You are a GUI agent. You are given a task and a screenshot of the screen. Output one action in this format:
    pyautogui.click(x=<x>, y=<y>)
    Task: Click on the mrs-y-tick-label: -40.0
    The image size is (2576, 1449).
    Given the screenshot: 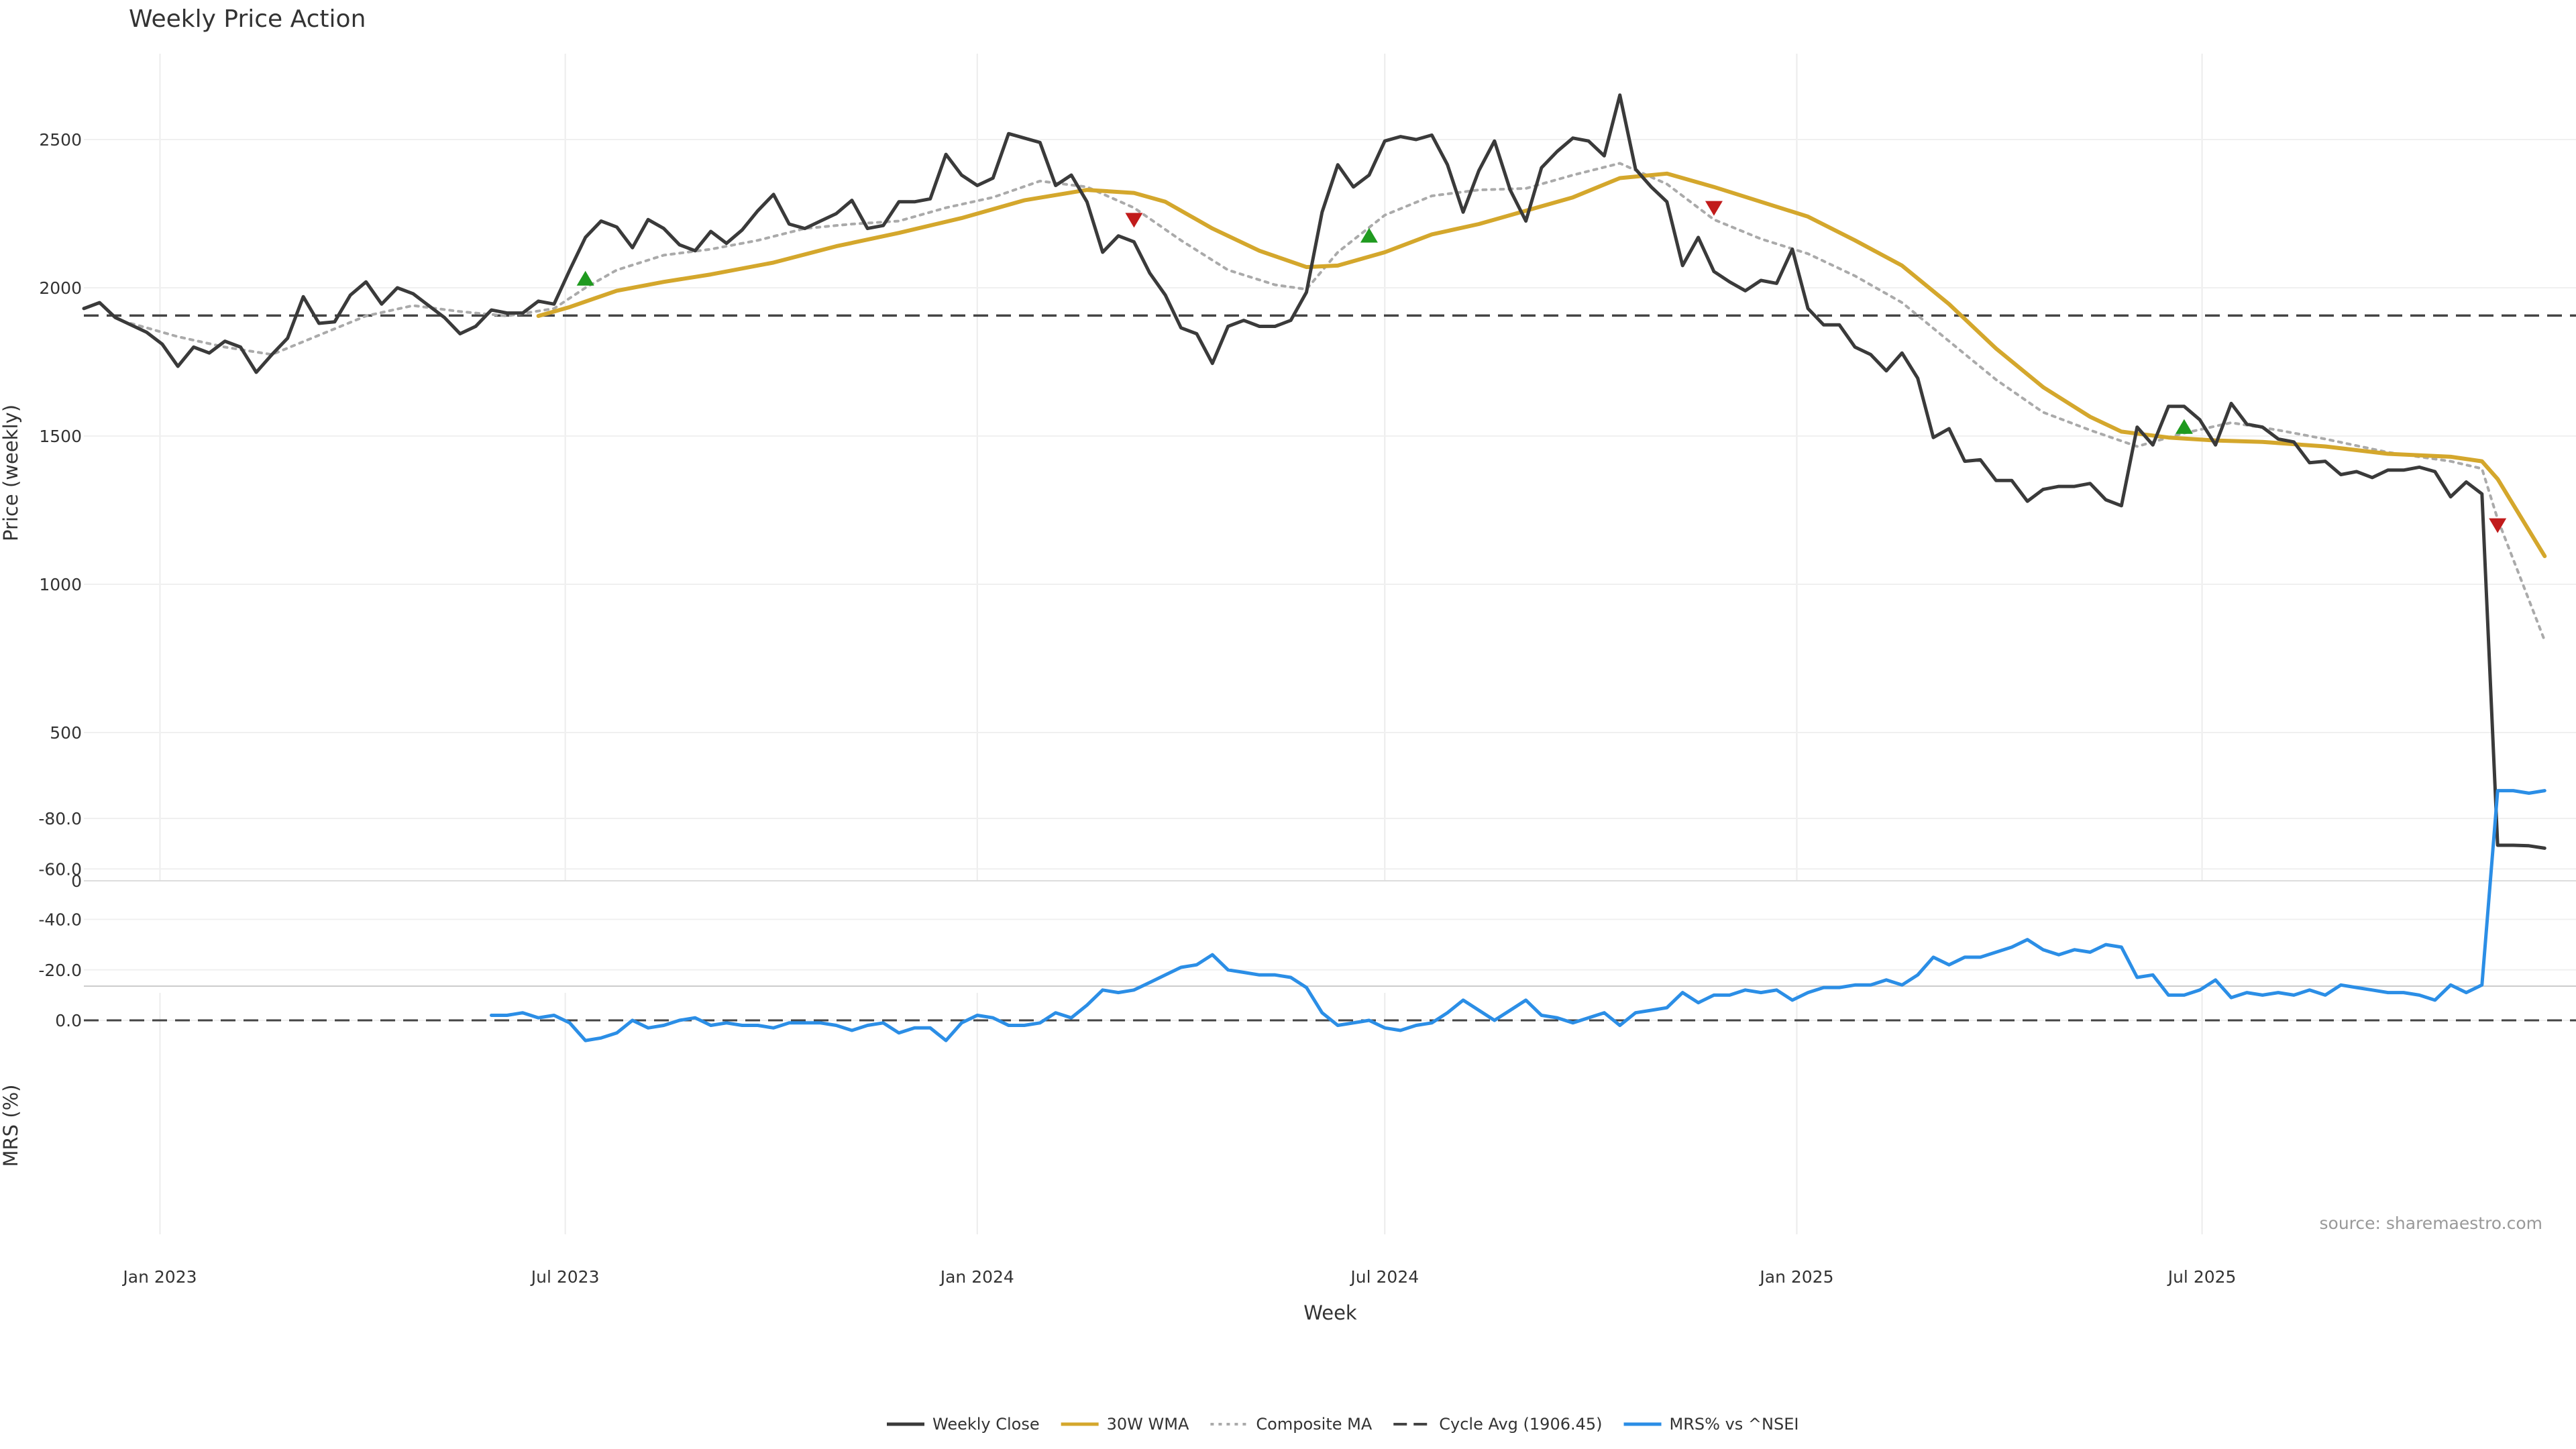 What is the action you would take?
    pyautogui.click(x=60, y=920)
    